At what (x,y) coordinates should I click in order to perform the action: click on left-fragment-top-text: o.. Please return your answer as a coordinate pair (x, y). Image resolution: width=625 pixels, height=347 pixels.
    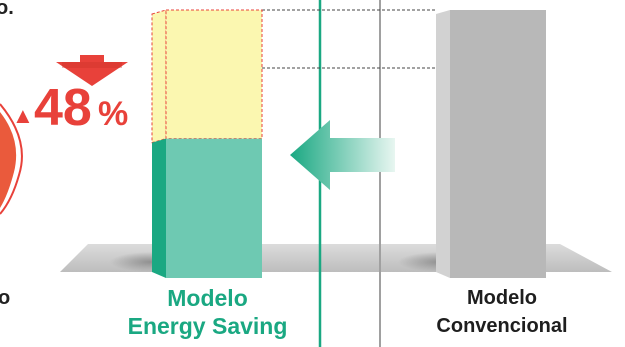
    Looking at the image, I should click on (7, 9).